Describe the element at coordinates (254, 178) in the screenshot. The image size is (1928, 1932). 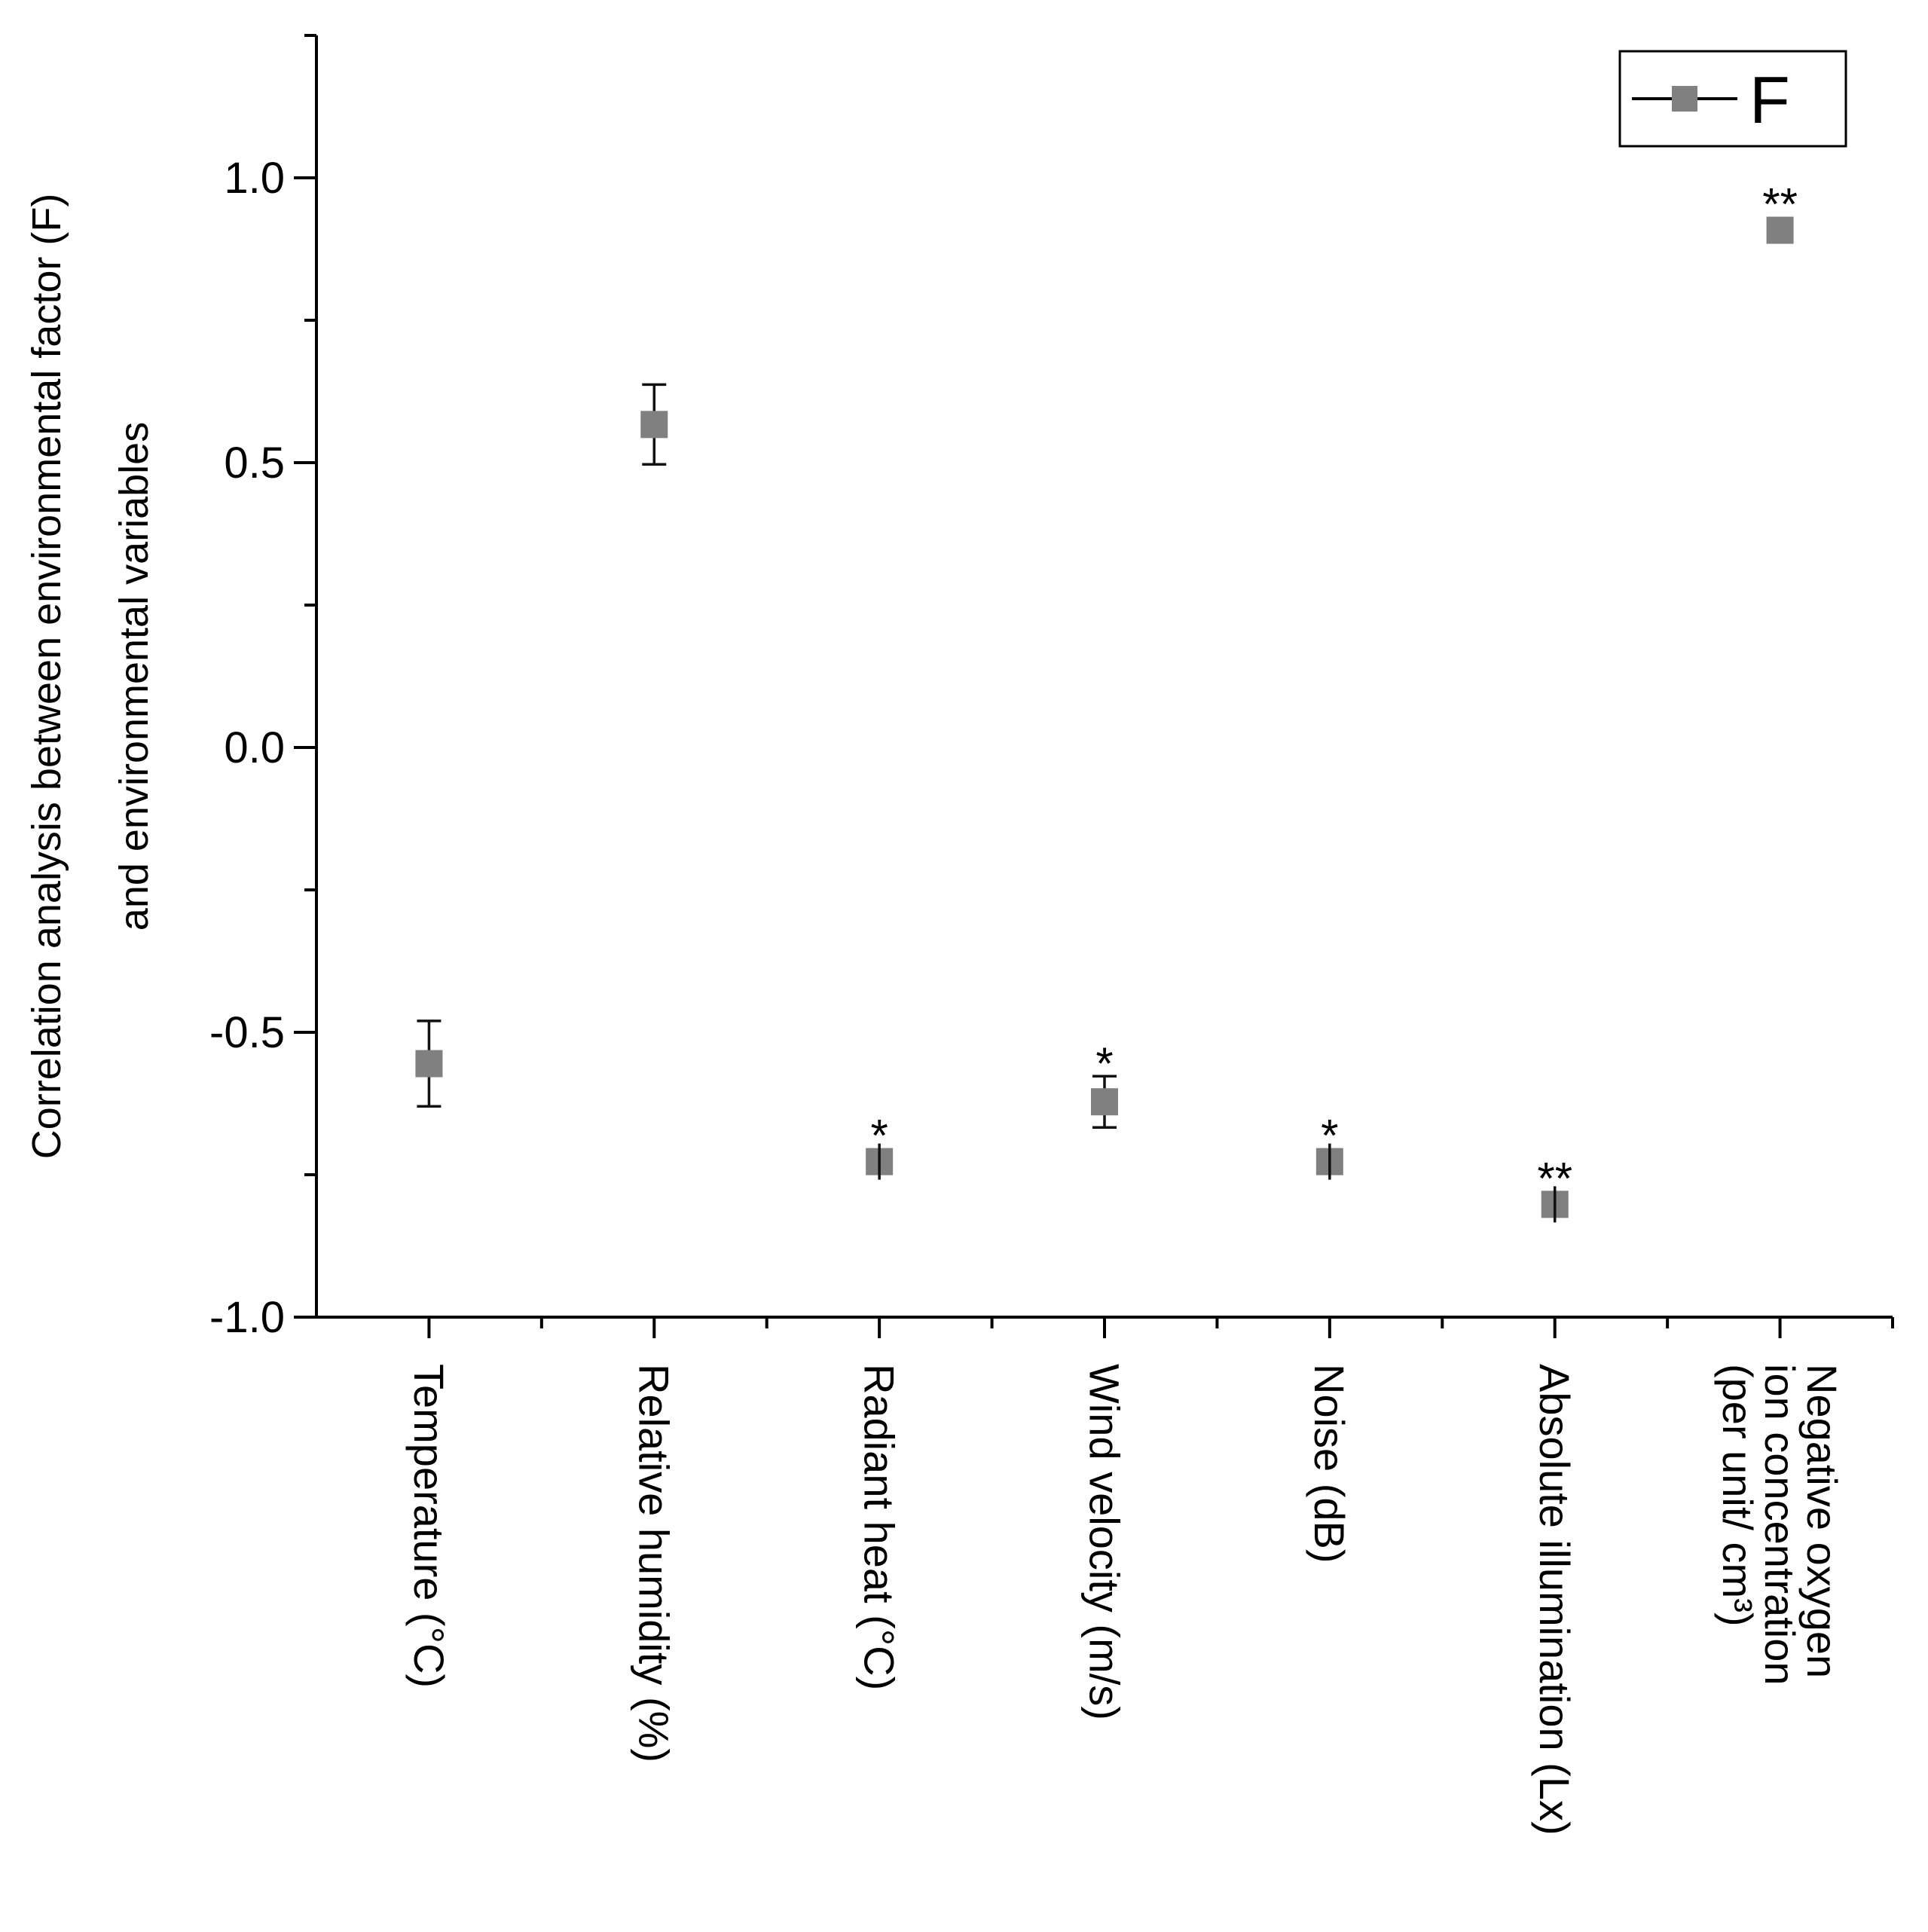
I see `y-tick-label: 1.0` at that location.